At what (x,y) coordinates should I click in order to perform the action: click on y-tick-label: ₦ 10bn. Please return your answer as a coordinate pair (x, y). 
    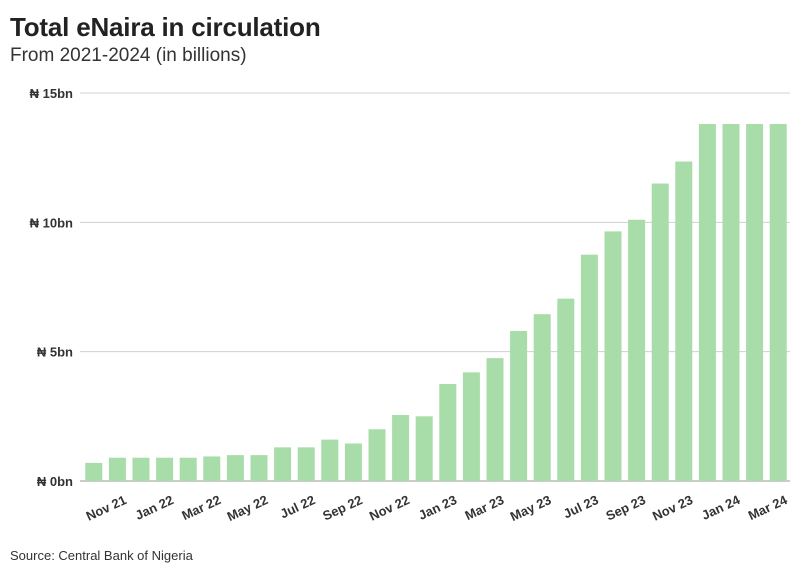
    Looking at the image, I should click on (51, 222).